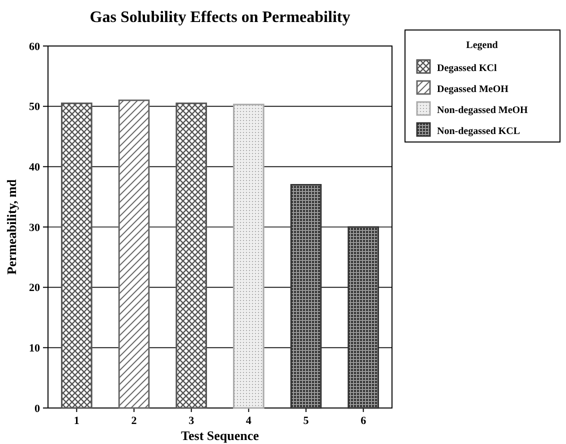 This screenshot has height=444, width=566. I want to click on x-axis-title: Test Sequence, so click(220, 435).